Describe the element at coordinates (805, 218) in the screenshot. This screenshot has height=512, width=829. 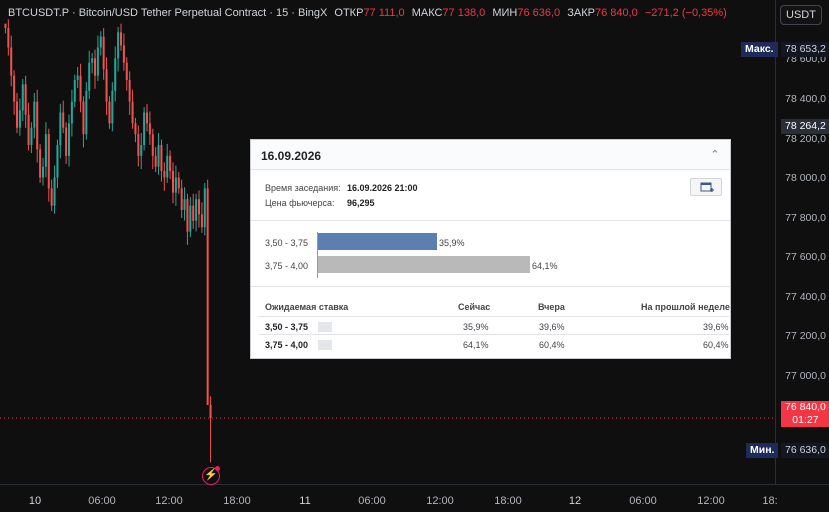
I see `y-tick: 77 800,0` at that location.